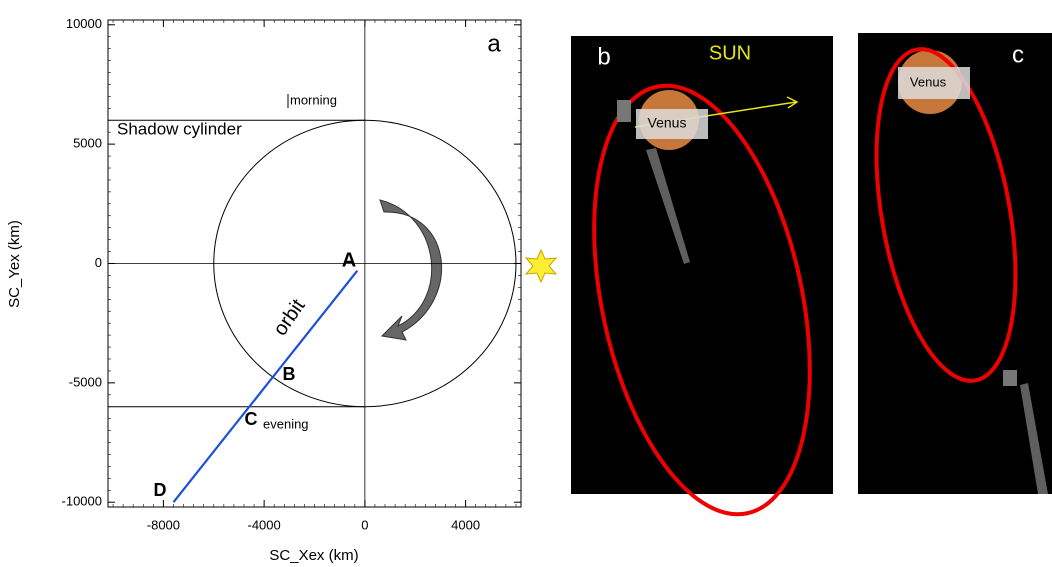 The width and height of the screenshot is (1052, 567). Describe the element at coordinates (84, 23) in the screenshot. I see `y-tick-label: 10000` at that location.